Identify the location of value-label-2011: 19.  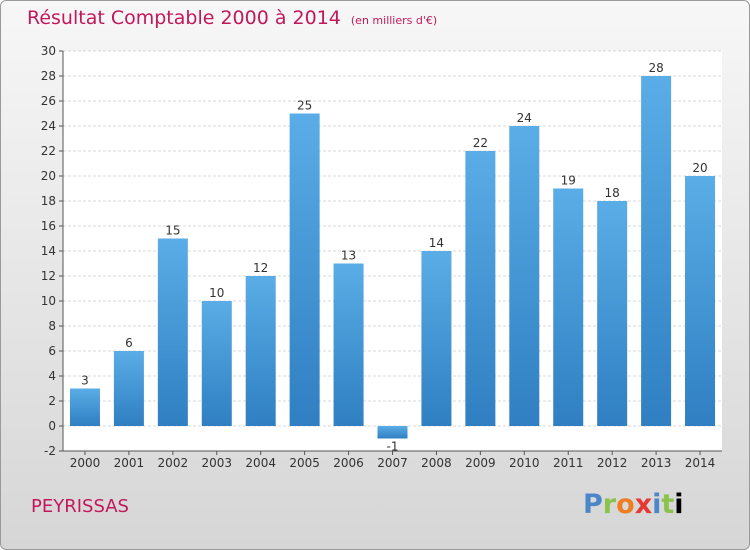
(568, 181).